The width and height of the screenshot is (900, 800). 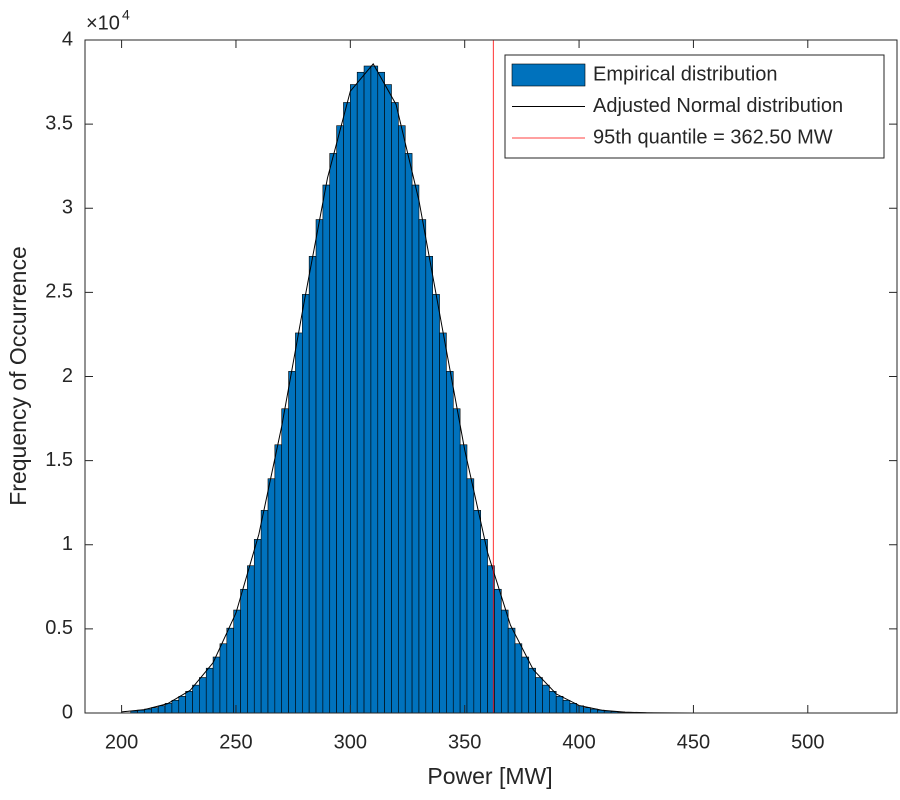 I want to click on y-tick-label: 1.5, so click(x=59, y=460).